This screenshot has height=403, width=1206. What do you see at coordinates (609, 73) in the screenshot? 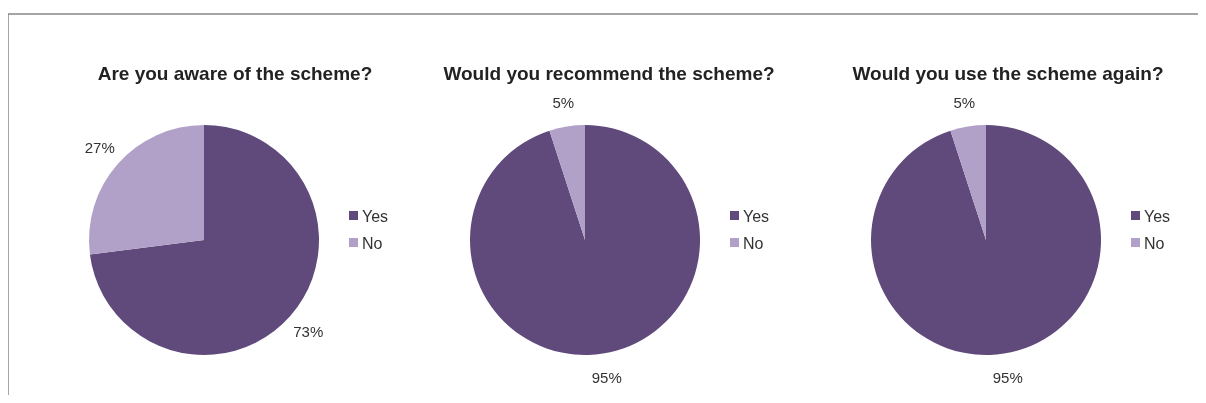
I see `chart-title: Would you recommend the scheme?` at bounding box center [609, 73].